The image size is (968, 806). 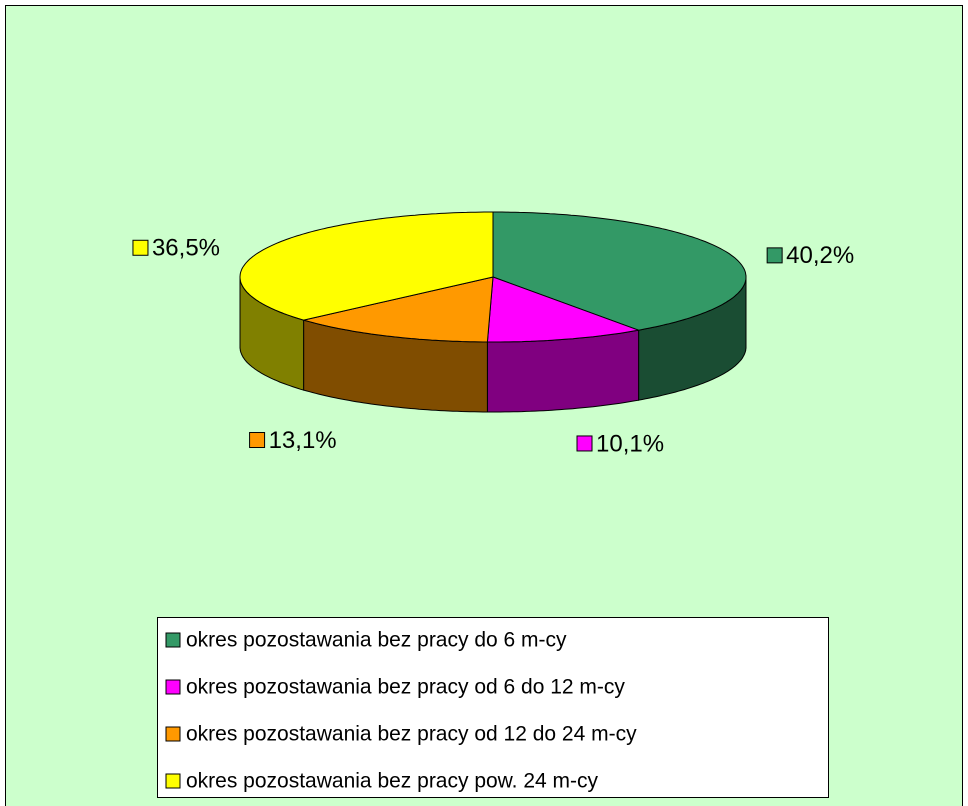 I want to click on data-label: 10,1%, so click(x=630, y=443).